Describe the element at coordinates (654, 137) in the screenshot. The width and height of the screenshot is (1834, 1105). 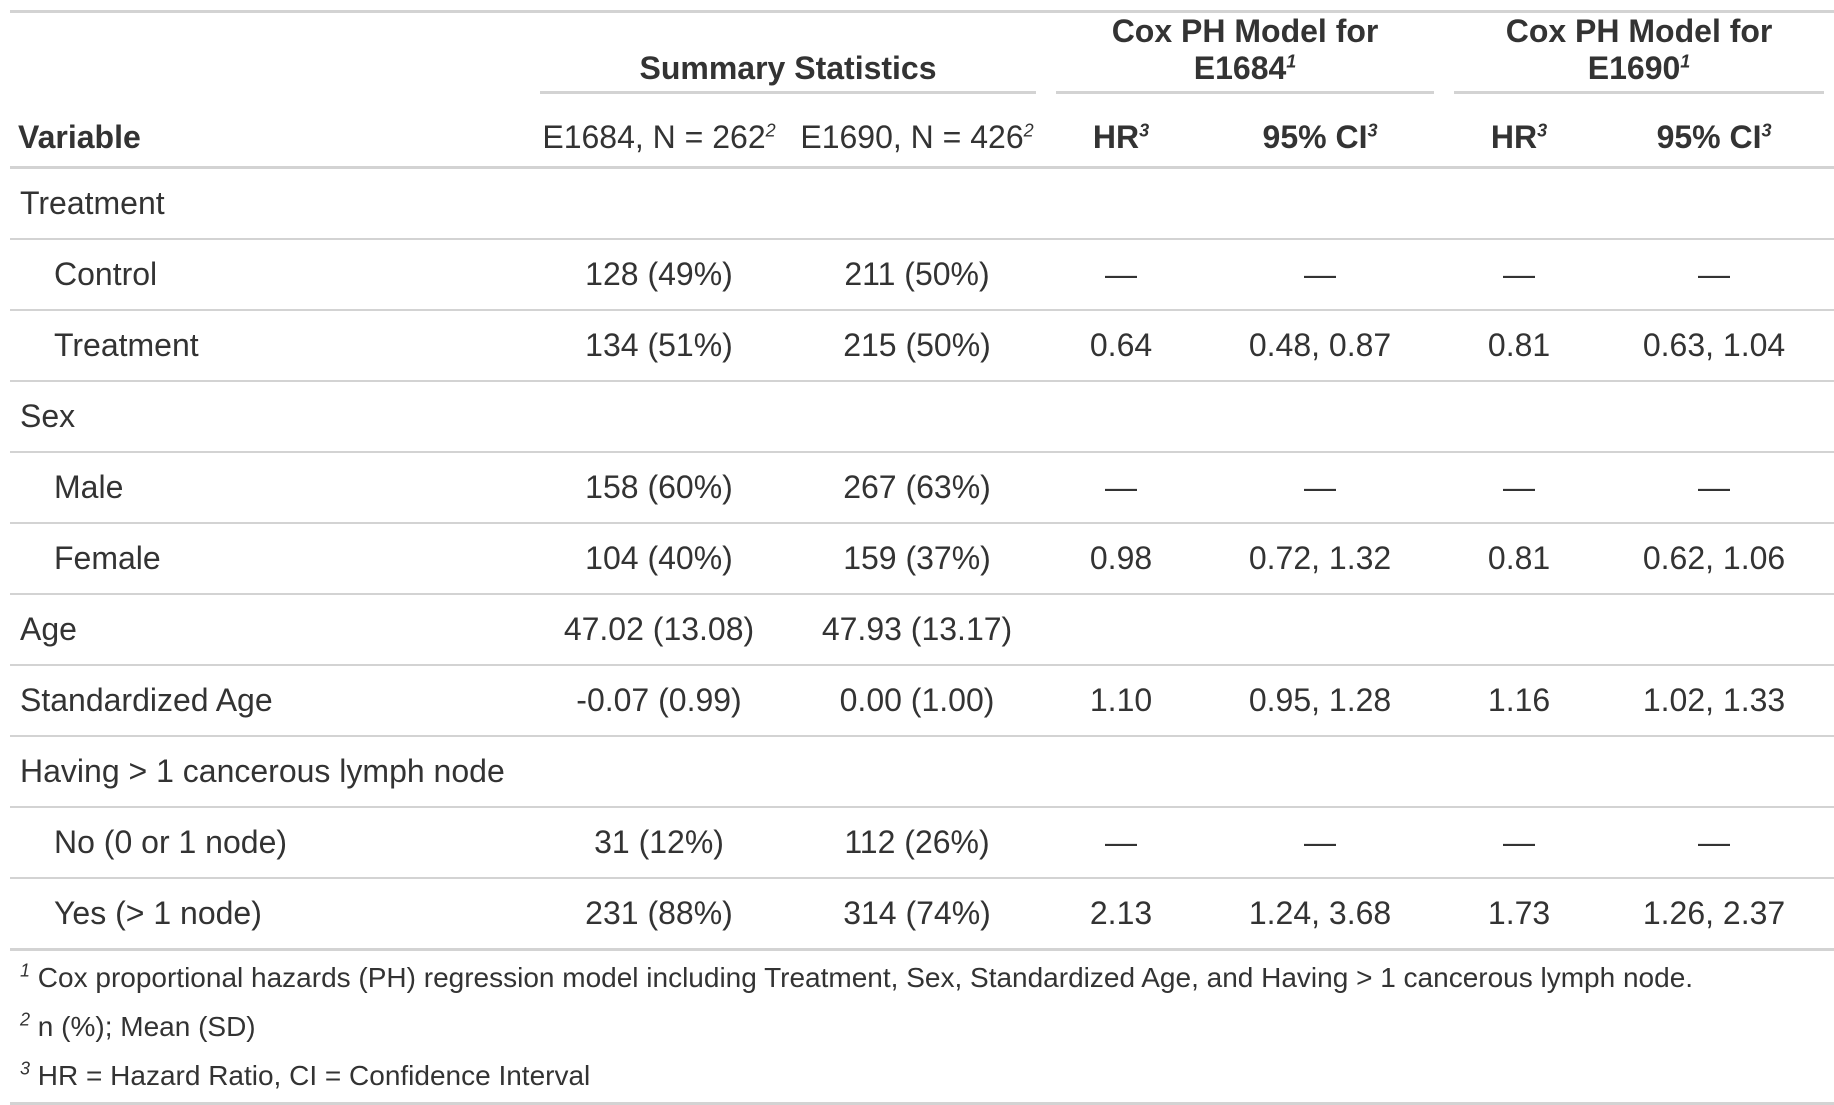
I see `column-header-e1684-label: E1684, N = 262` at that location.